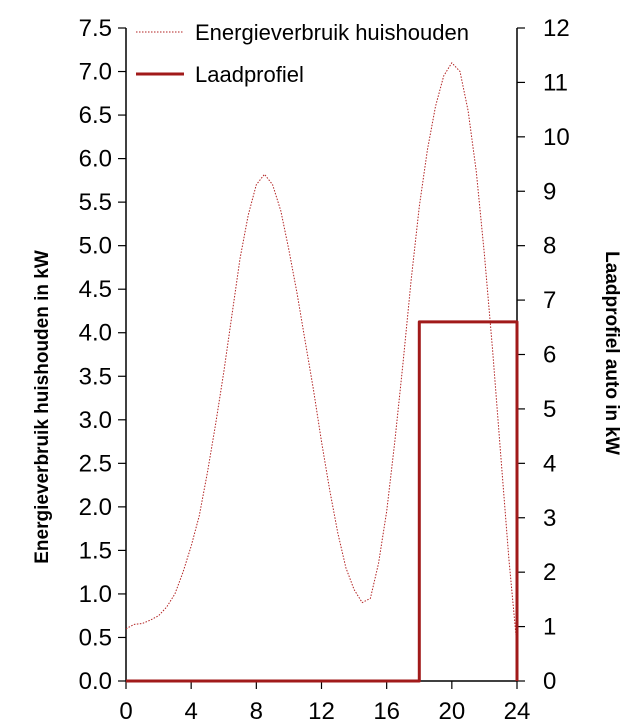 This screenshot has height=726, width=625. I want to click on y-right-tick-label: 2, so click(549, 572).